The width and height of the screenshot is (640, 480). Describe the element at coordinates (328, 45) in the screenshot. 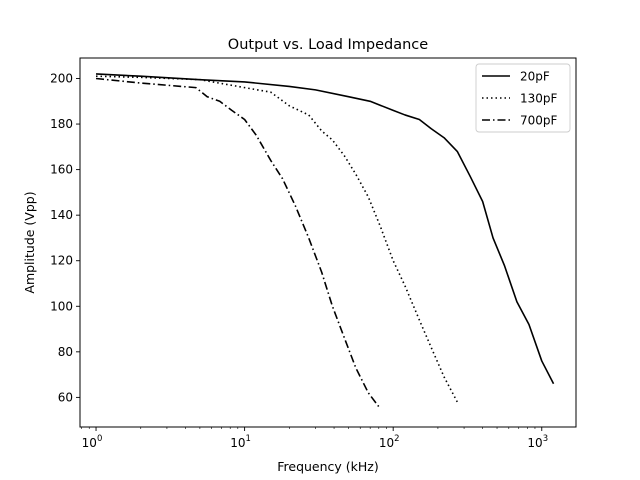

I see `chart-title: Output vs. Load Impedance` at that location.